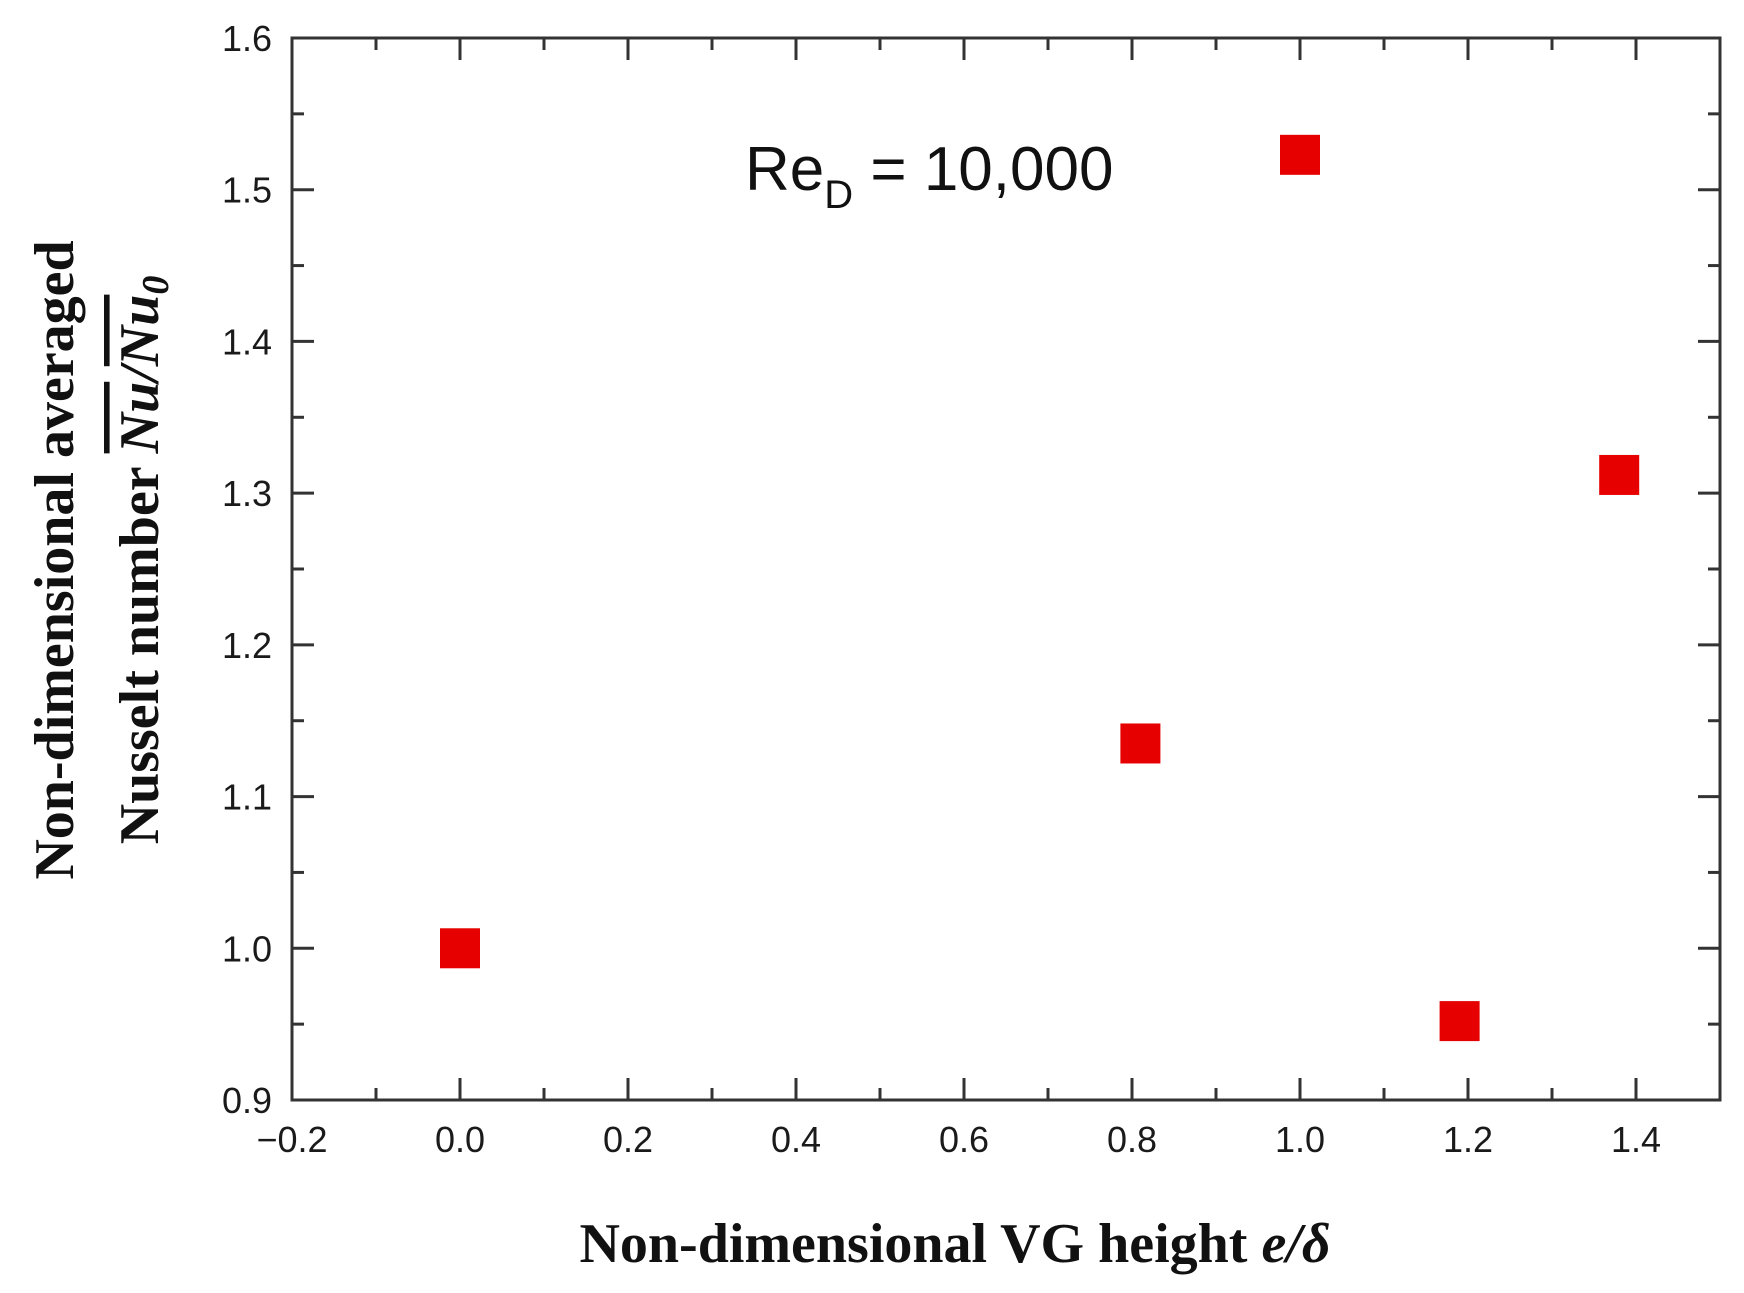 The width and height of the screenshot is (1744, 1293). What do you see at coordinates (796, 1139) in the screenshot?
I see `x-tick-label: 0.4` at bounding box center [796, 1139].